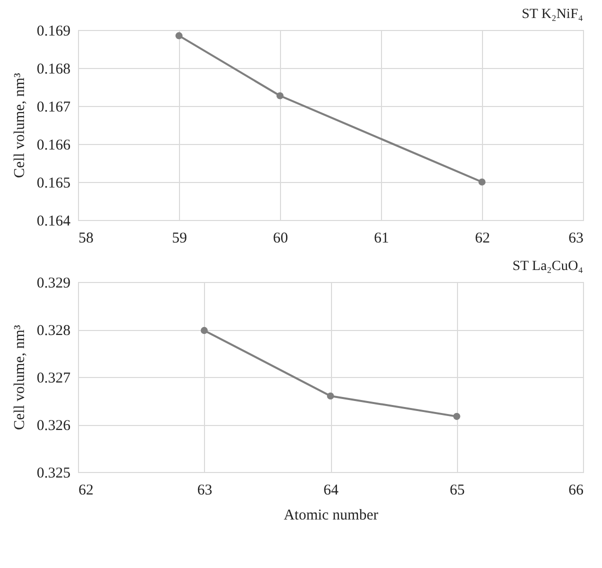 This screenshot has width=602, height=568. I want to click on x-tick-label: 60, so click(280, 238).